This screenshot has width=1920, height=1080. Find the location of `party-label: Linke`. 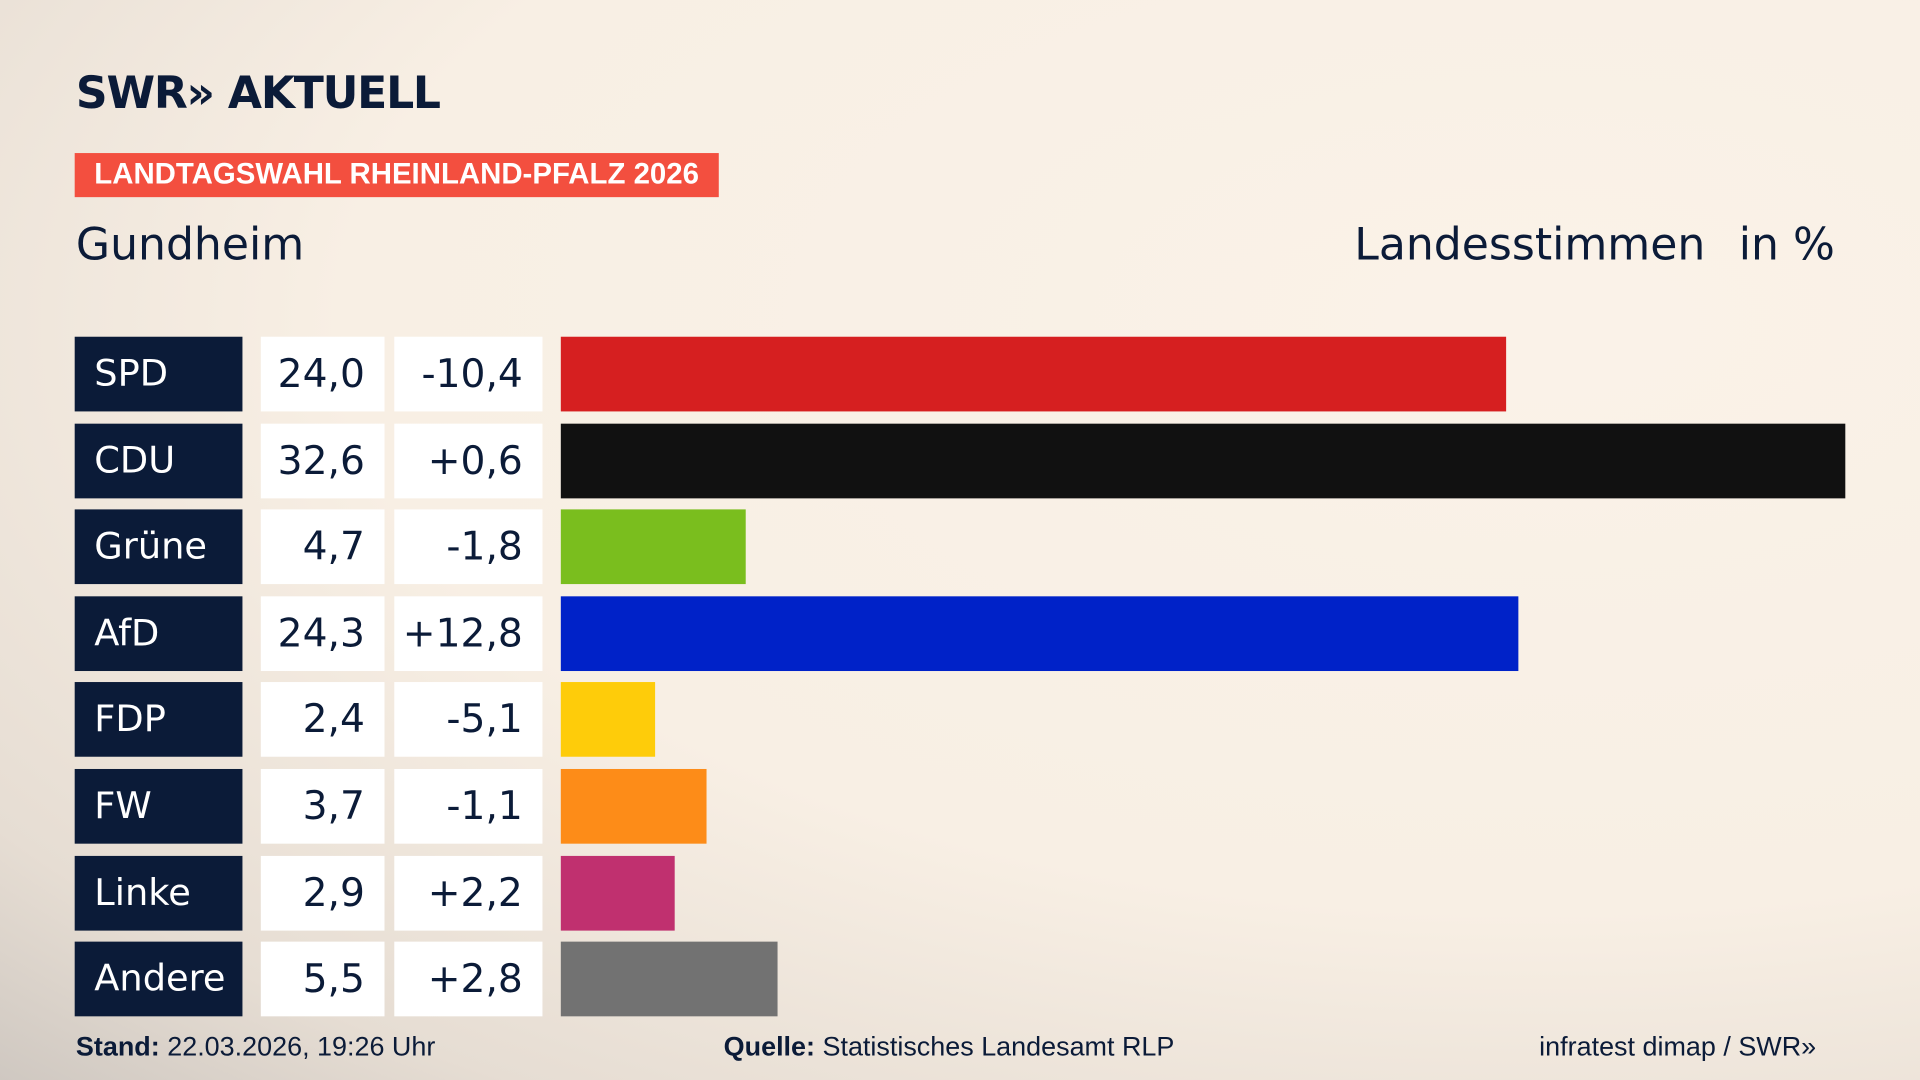

party-label: Linke is located at coordinates (158, 893).